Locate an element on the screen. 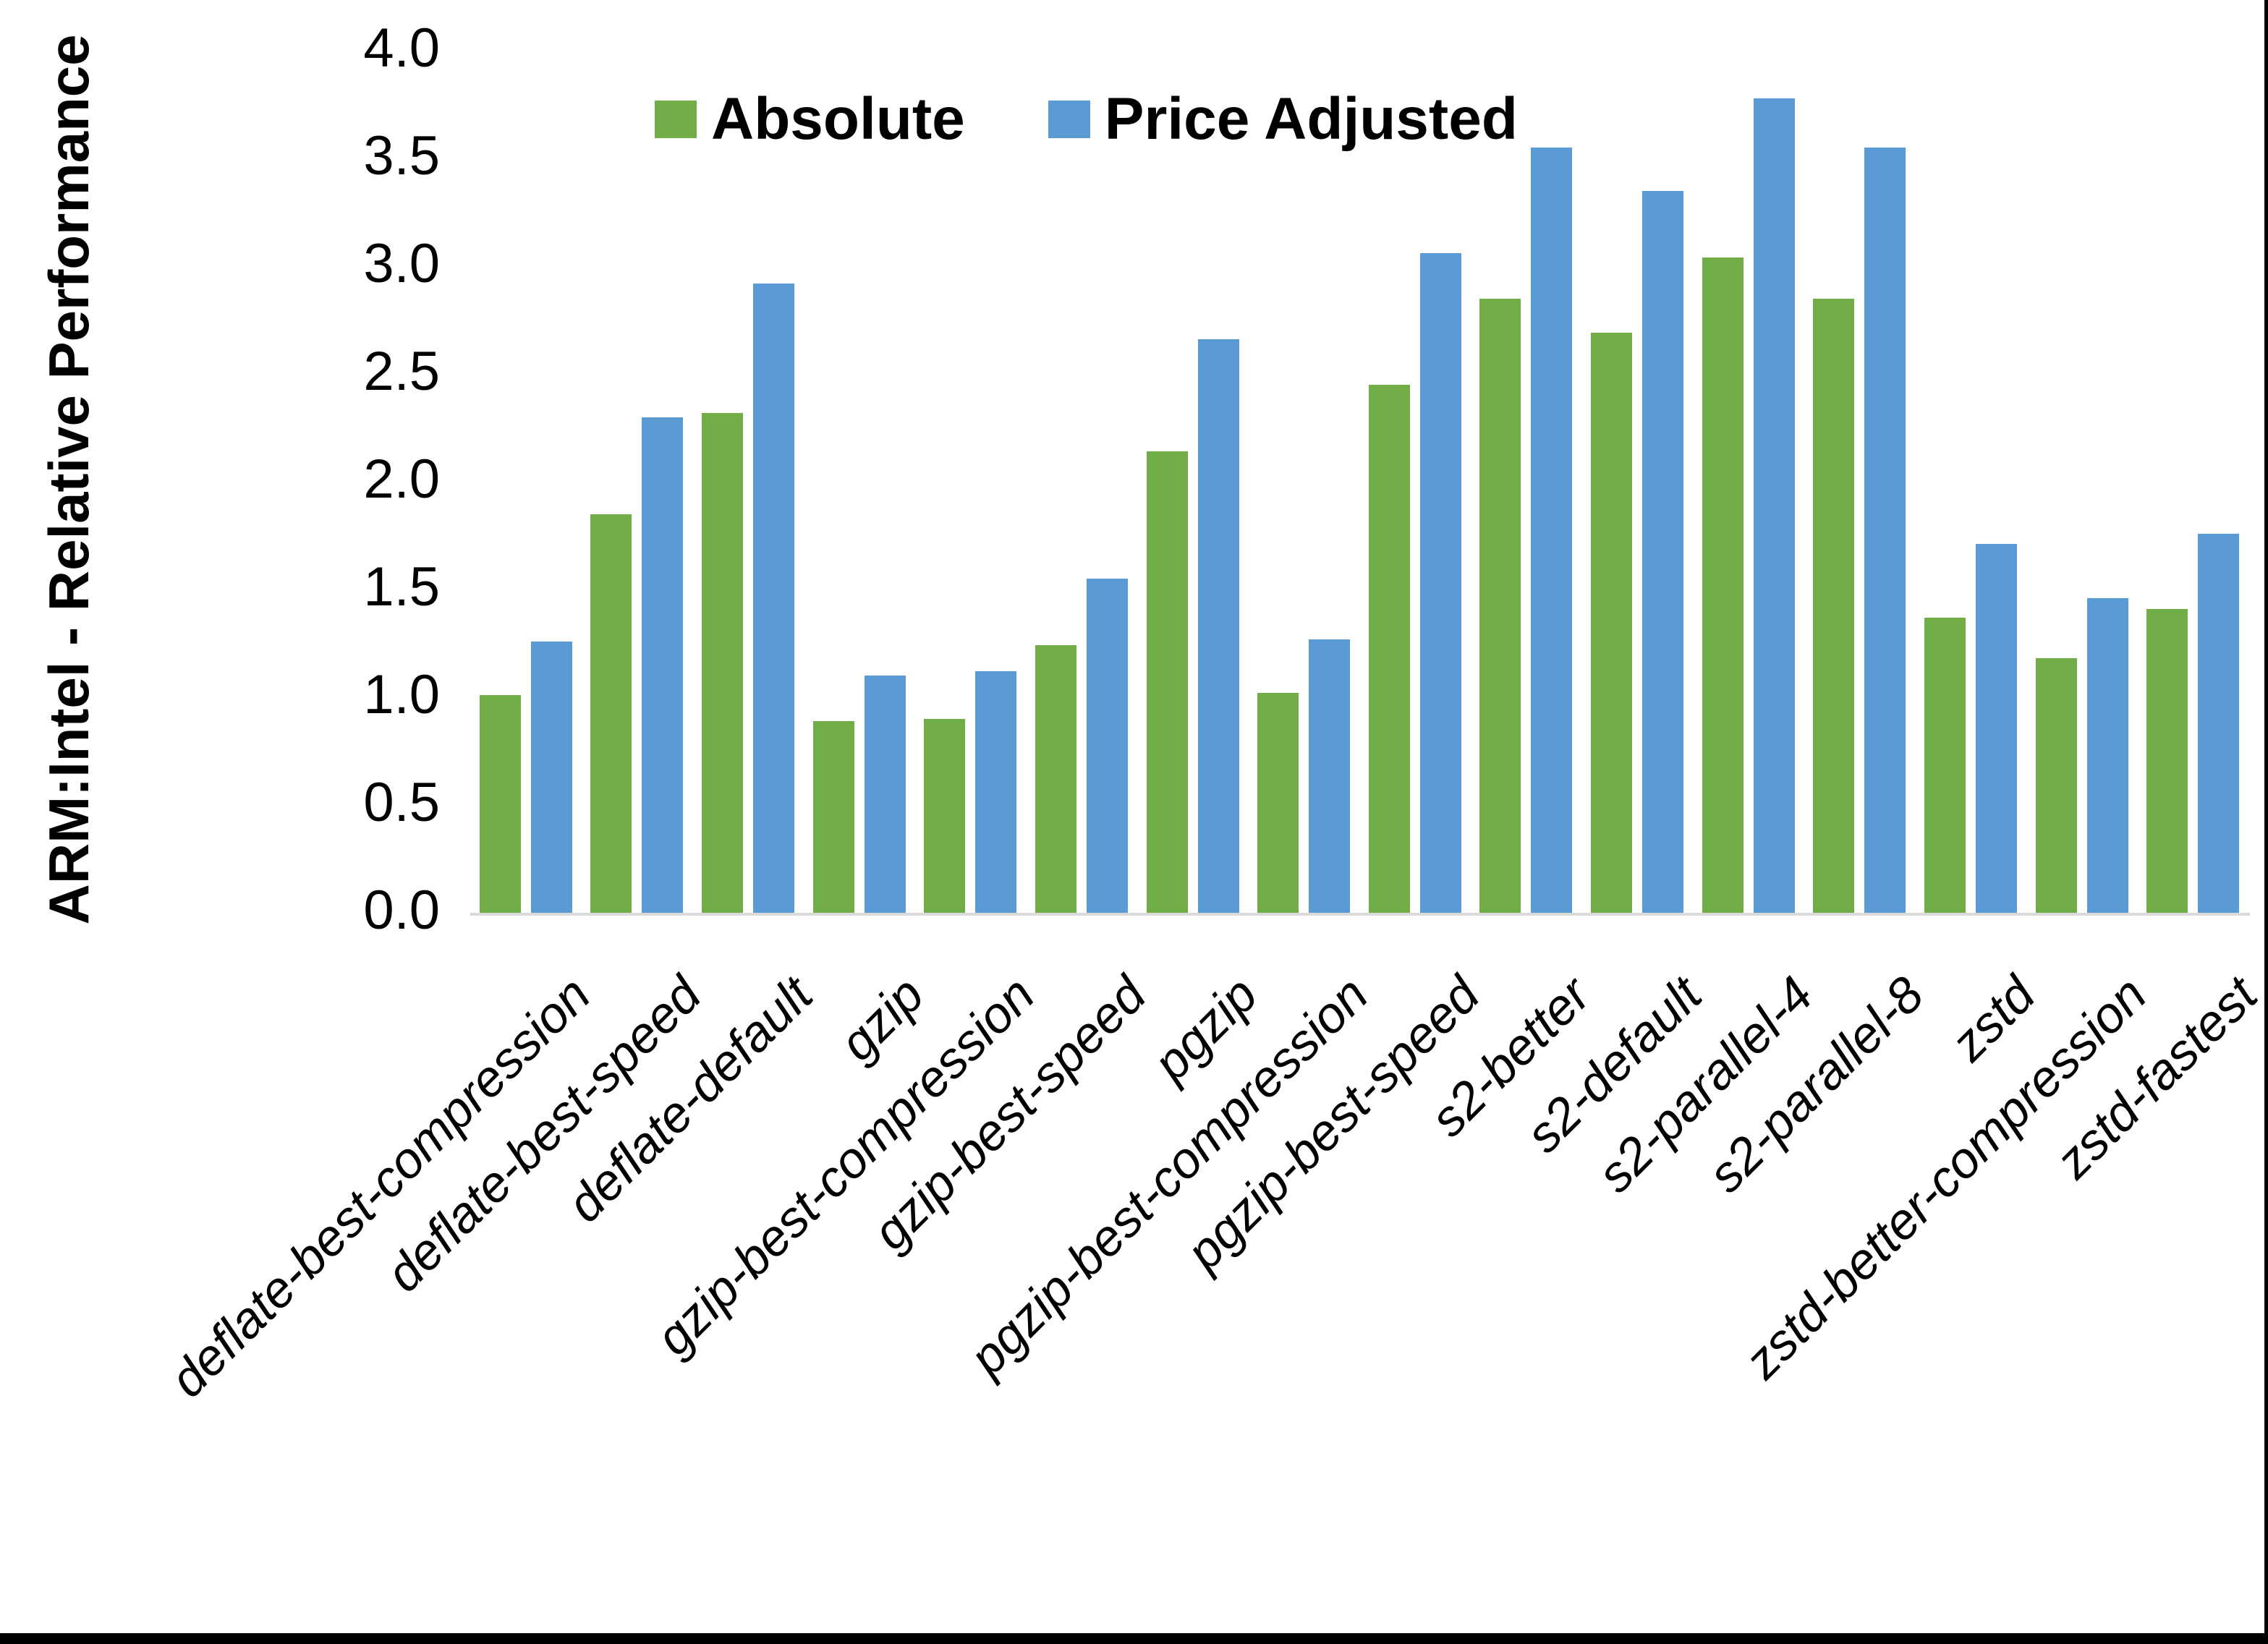 This screenshot has width=2268, height=1644. bar-deflate-best-speed-absolute is located at coordinates (611, 713).